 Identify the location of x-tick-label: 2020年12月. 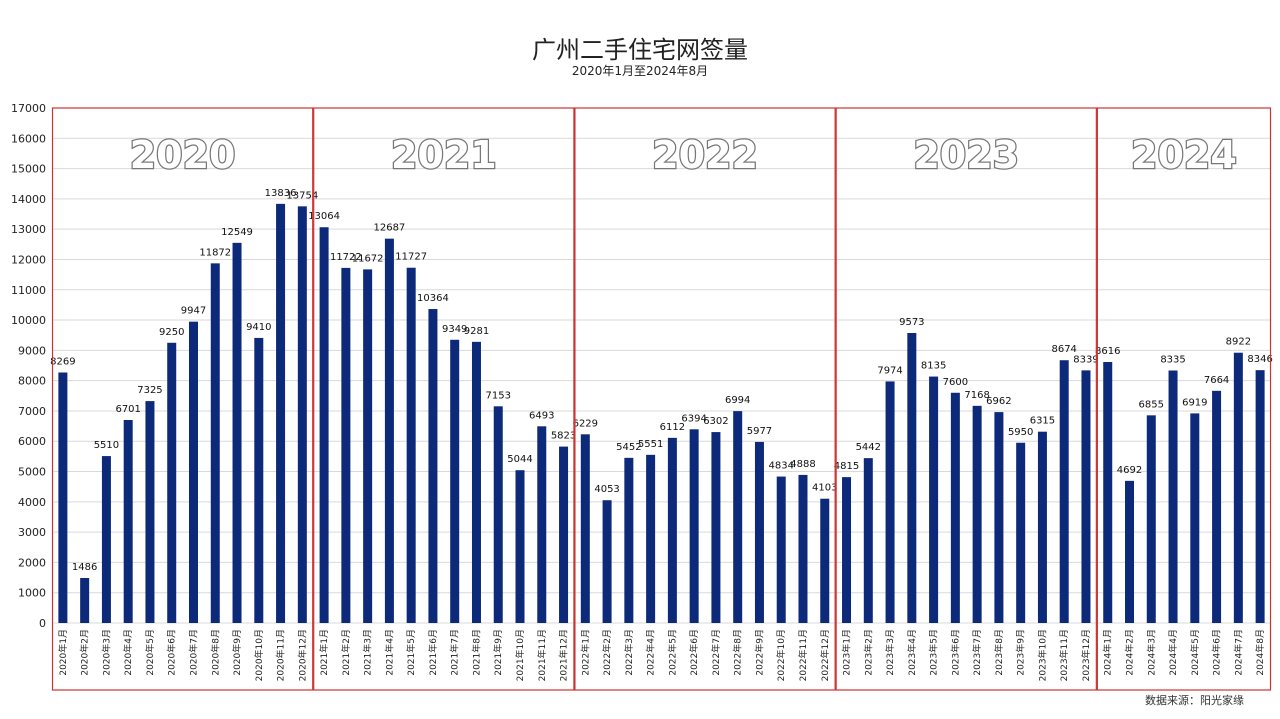
(302, 655).